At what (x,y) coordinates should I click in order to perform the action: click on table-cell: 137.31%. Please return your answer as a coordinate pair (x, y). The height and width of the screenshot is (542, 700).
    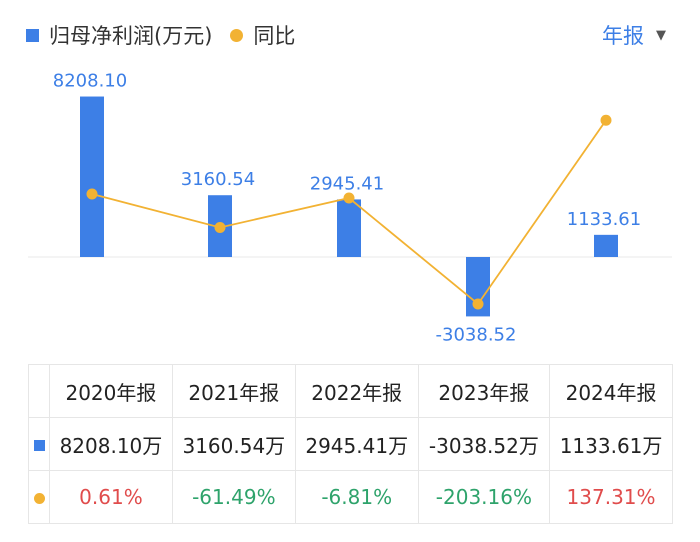
    Looking at the image, I should click on (611, 497).